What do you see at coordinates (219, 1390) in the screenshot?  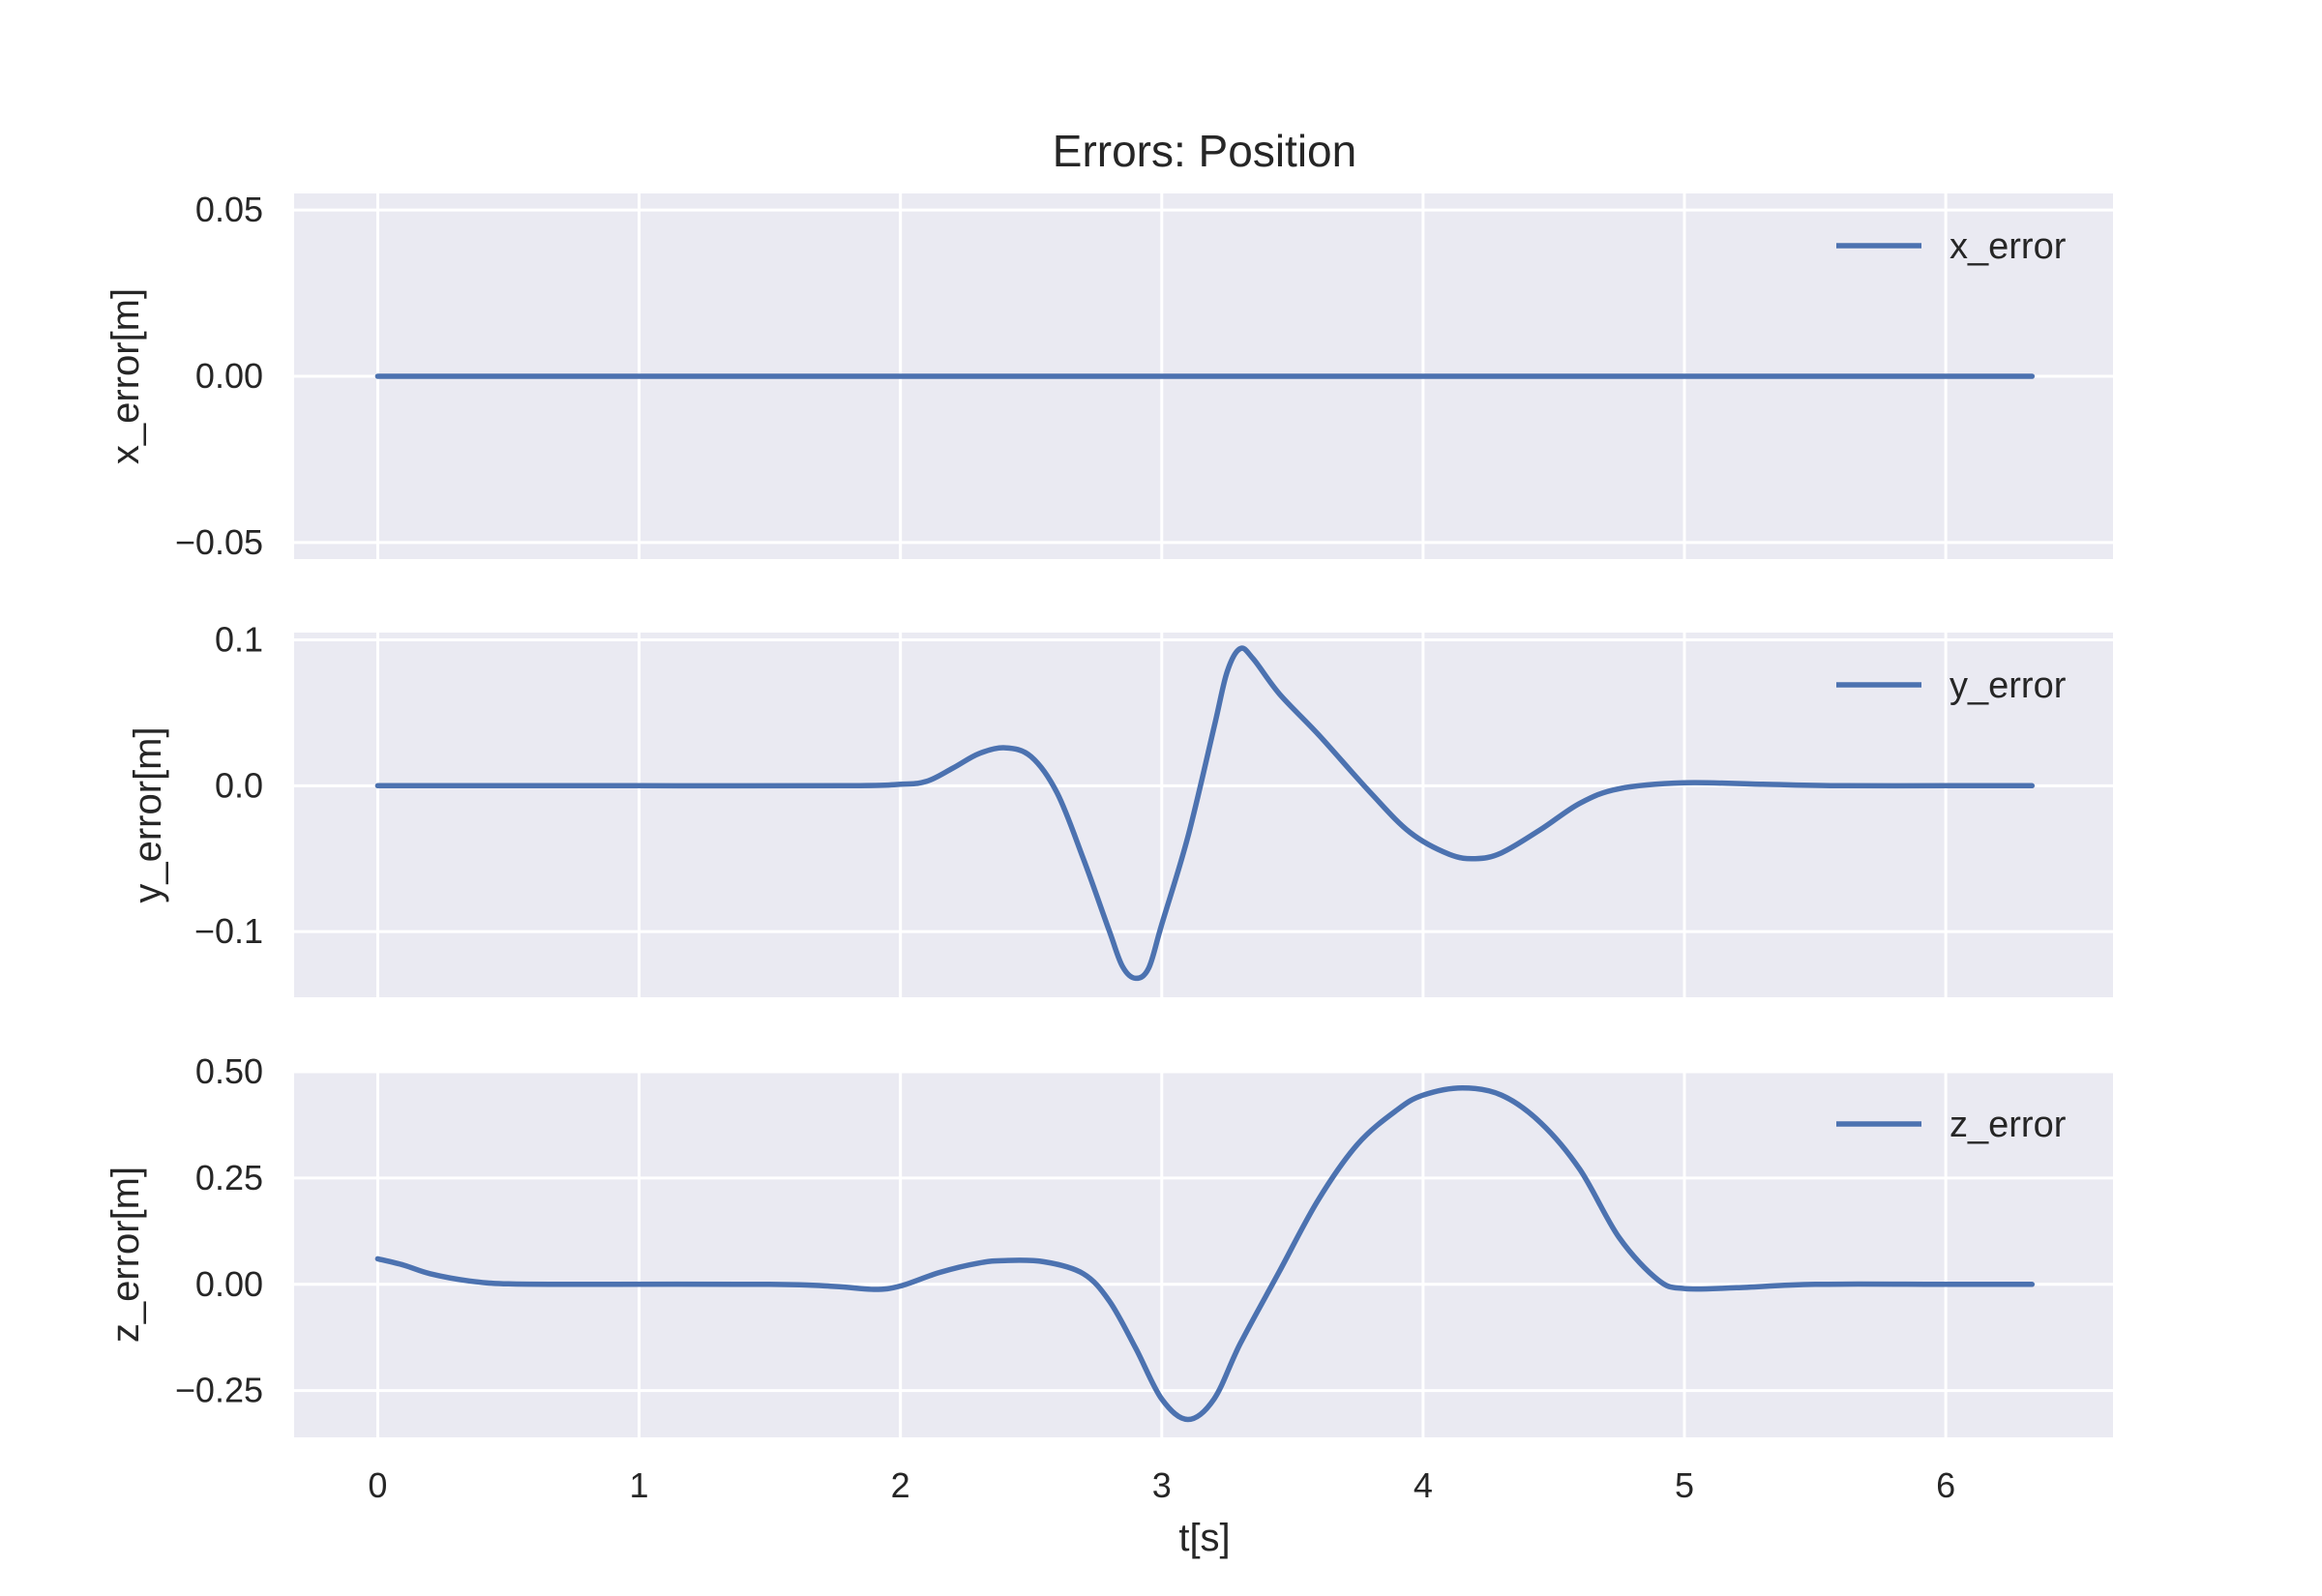 I see `y-tick-label: −0.25` at bounding box center [219, 1390].